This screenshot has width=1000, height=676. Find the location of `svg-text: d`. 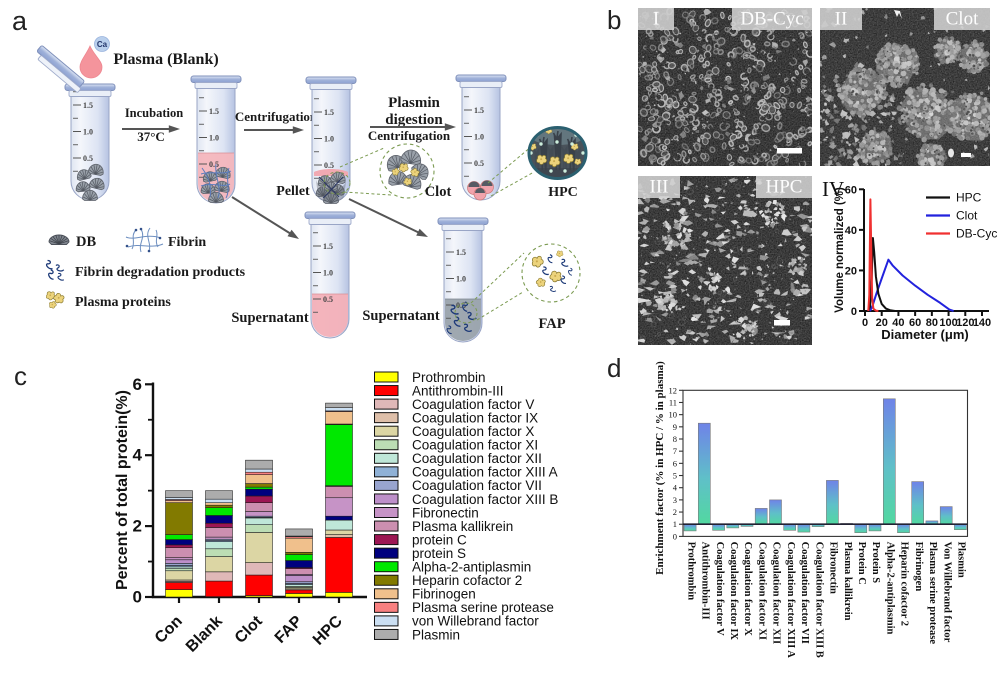

svg-text: d is located at coordinates (614, 368).